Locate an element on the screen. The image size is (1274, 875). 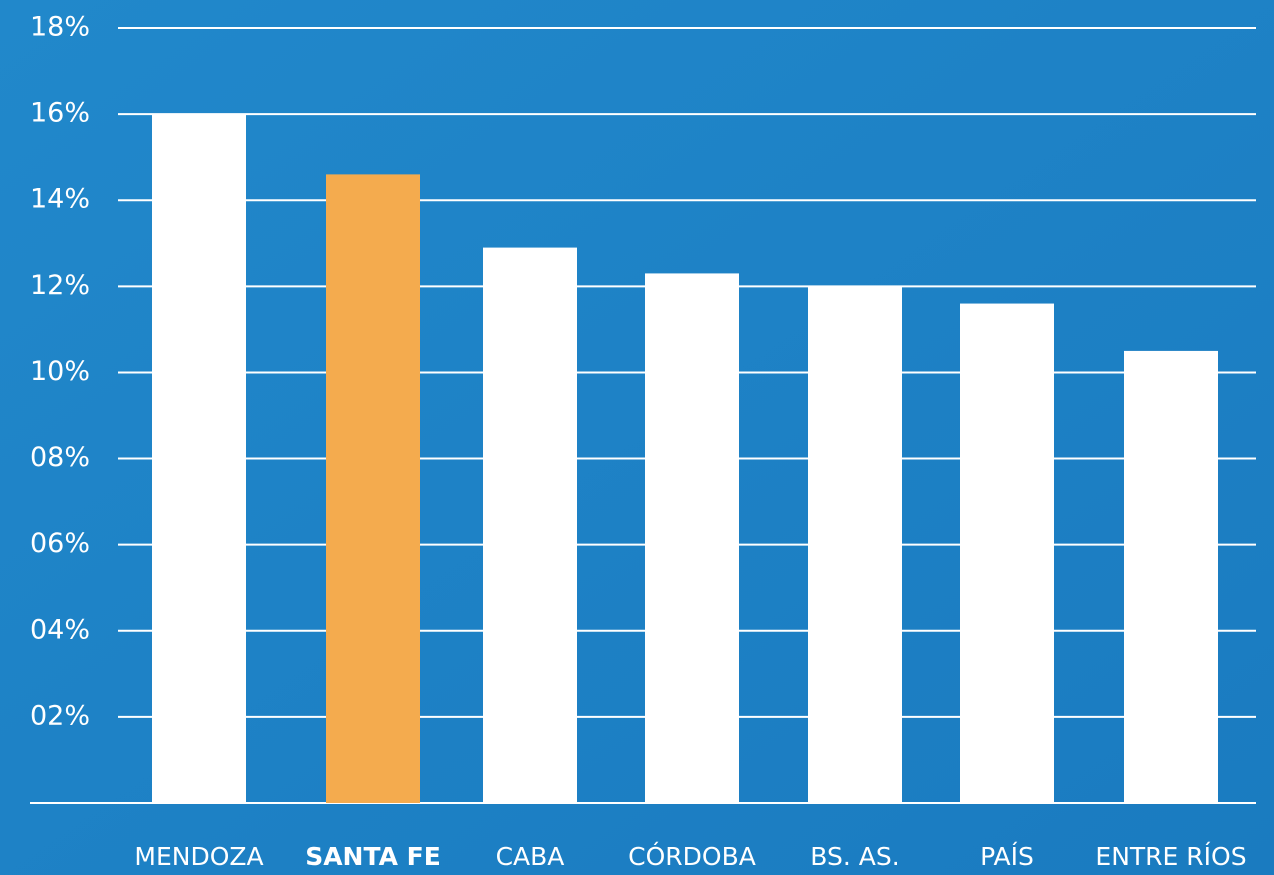
x-tick-label: CÓRDOBA is located at coordinates (692, 856).